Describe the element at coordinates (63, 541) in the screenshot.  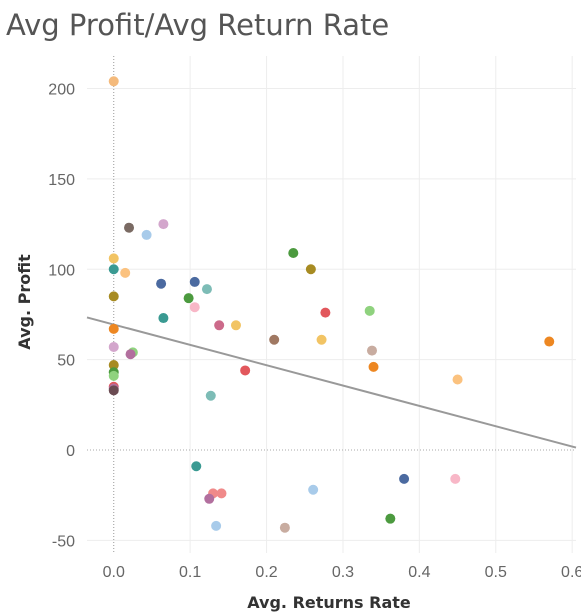
I see `y-tick-label: -50` at that location.